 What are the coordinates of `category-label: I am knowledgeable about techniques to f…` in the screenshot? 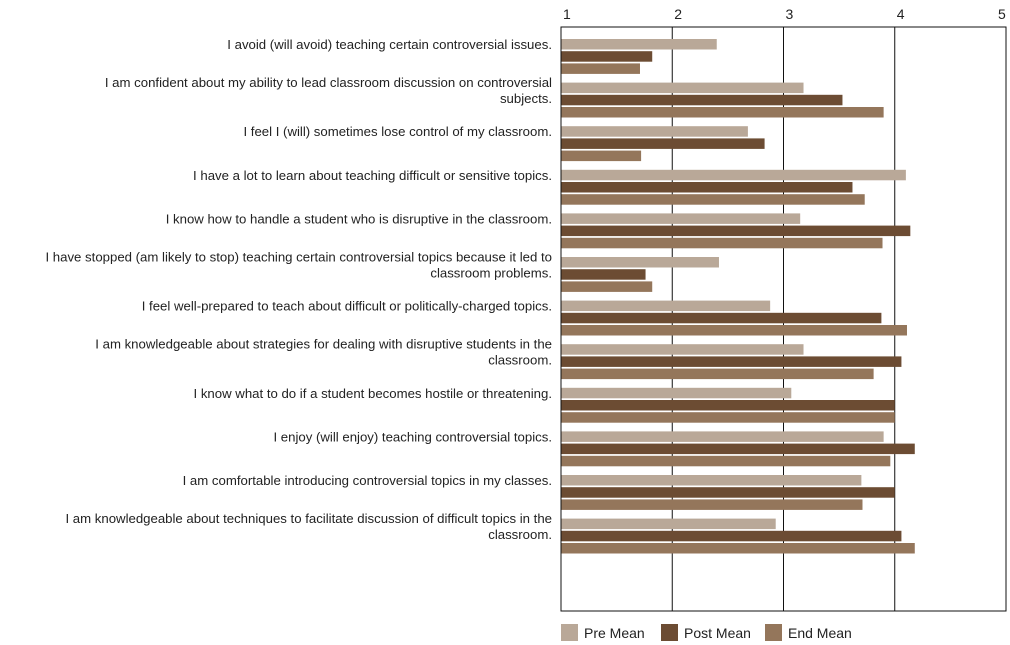 It's located at (308, 518).